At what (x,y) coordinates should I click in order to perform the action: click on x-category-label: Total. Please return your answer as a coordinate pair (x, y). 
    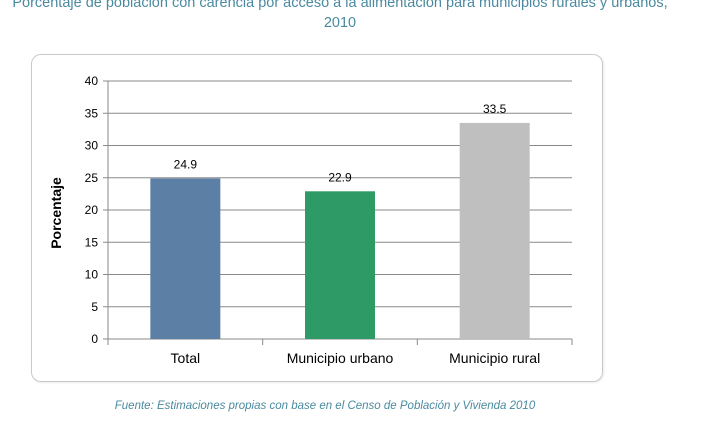
    Looking at the image, I should click on (186, 358).